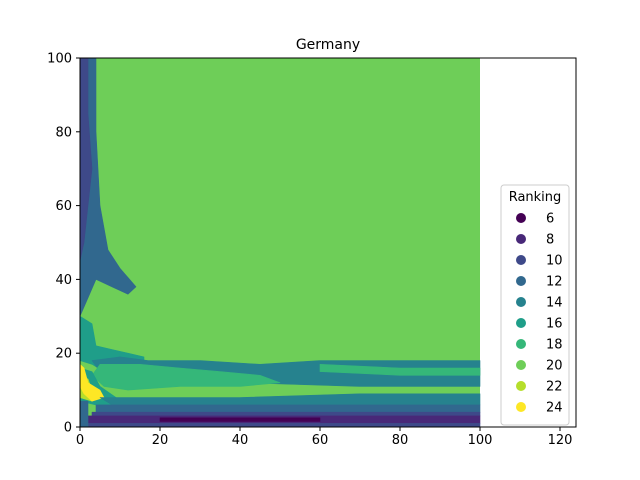  I want to click on x-tick-label: 0, so click(80, 440).